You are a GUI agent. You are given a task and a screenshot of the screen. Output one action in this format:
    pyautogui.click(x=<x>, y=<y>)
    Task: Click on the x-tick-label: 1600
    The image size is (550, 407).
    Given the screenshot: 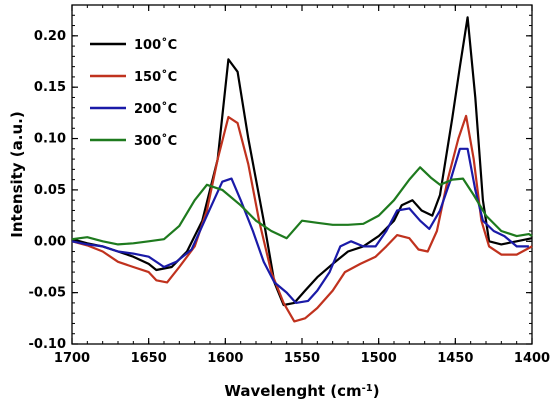 What is the action you would take?
    pyautogui.click(x=225, y=358)
    